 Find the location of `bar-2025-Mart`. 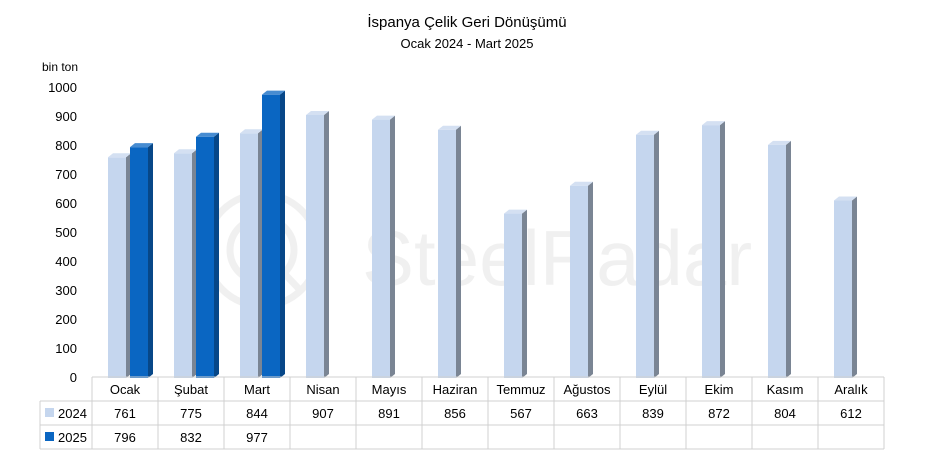

bar-2025-Mart is located at coordinates (273, 234).